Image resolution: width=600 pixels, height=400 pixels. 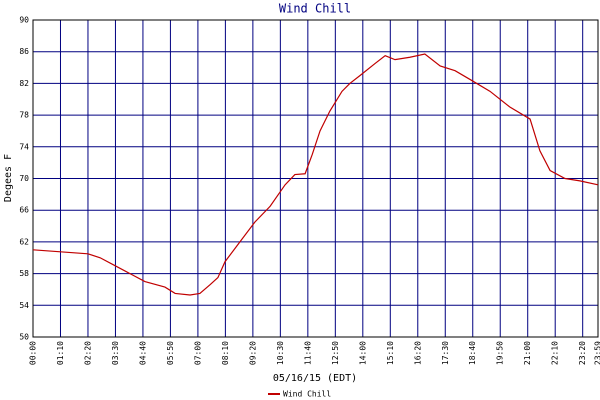 What do you see at coordinates (8, 178) in the screenshot?
I see `y-axis-label: Degees F` at bounding box center [8, 178].